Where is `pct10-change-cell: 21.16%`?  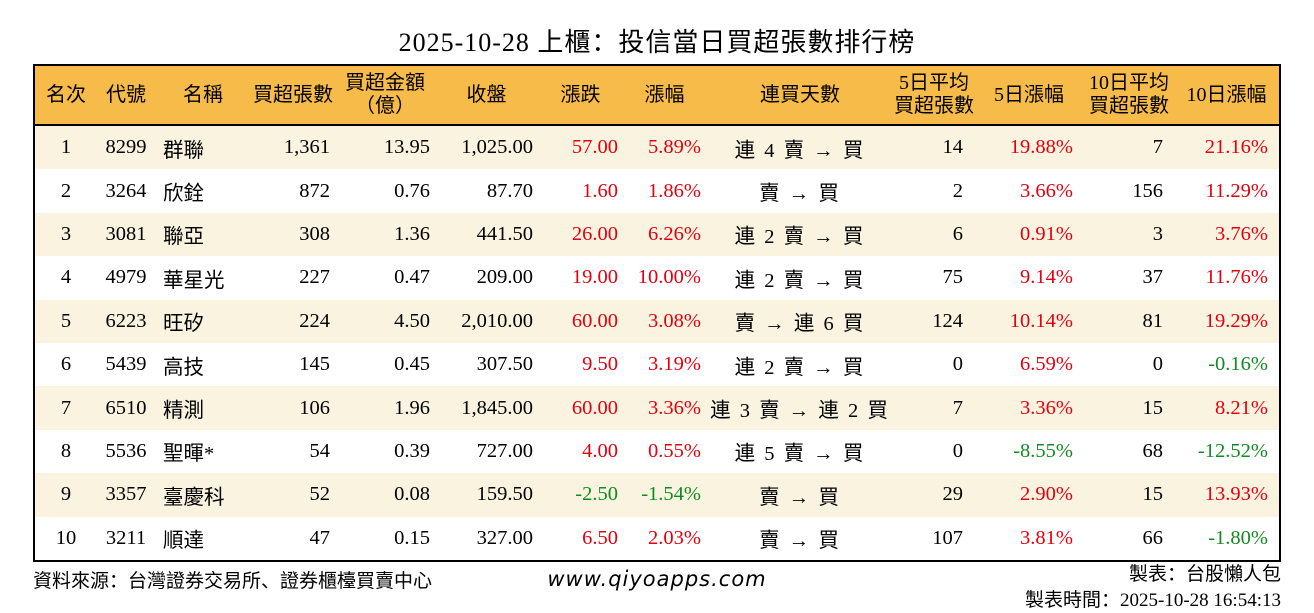
pct10-change-cell: 21.16% is located at coordinates (1236, 147).